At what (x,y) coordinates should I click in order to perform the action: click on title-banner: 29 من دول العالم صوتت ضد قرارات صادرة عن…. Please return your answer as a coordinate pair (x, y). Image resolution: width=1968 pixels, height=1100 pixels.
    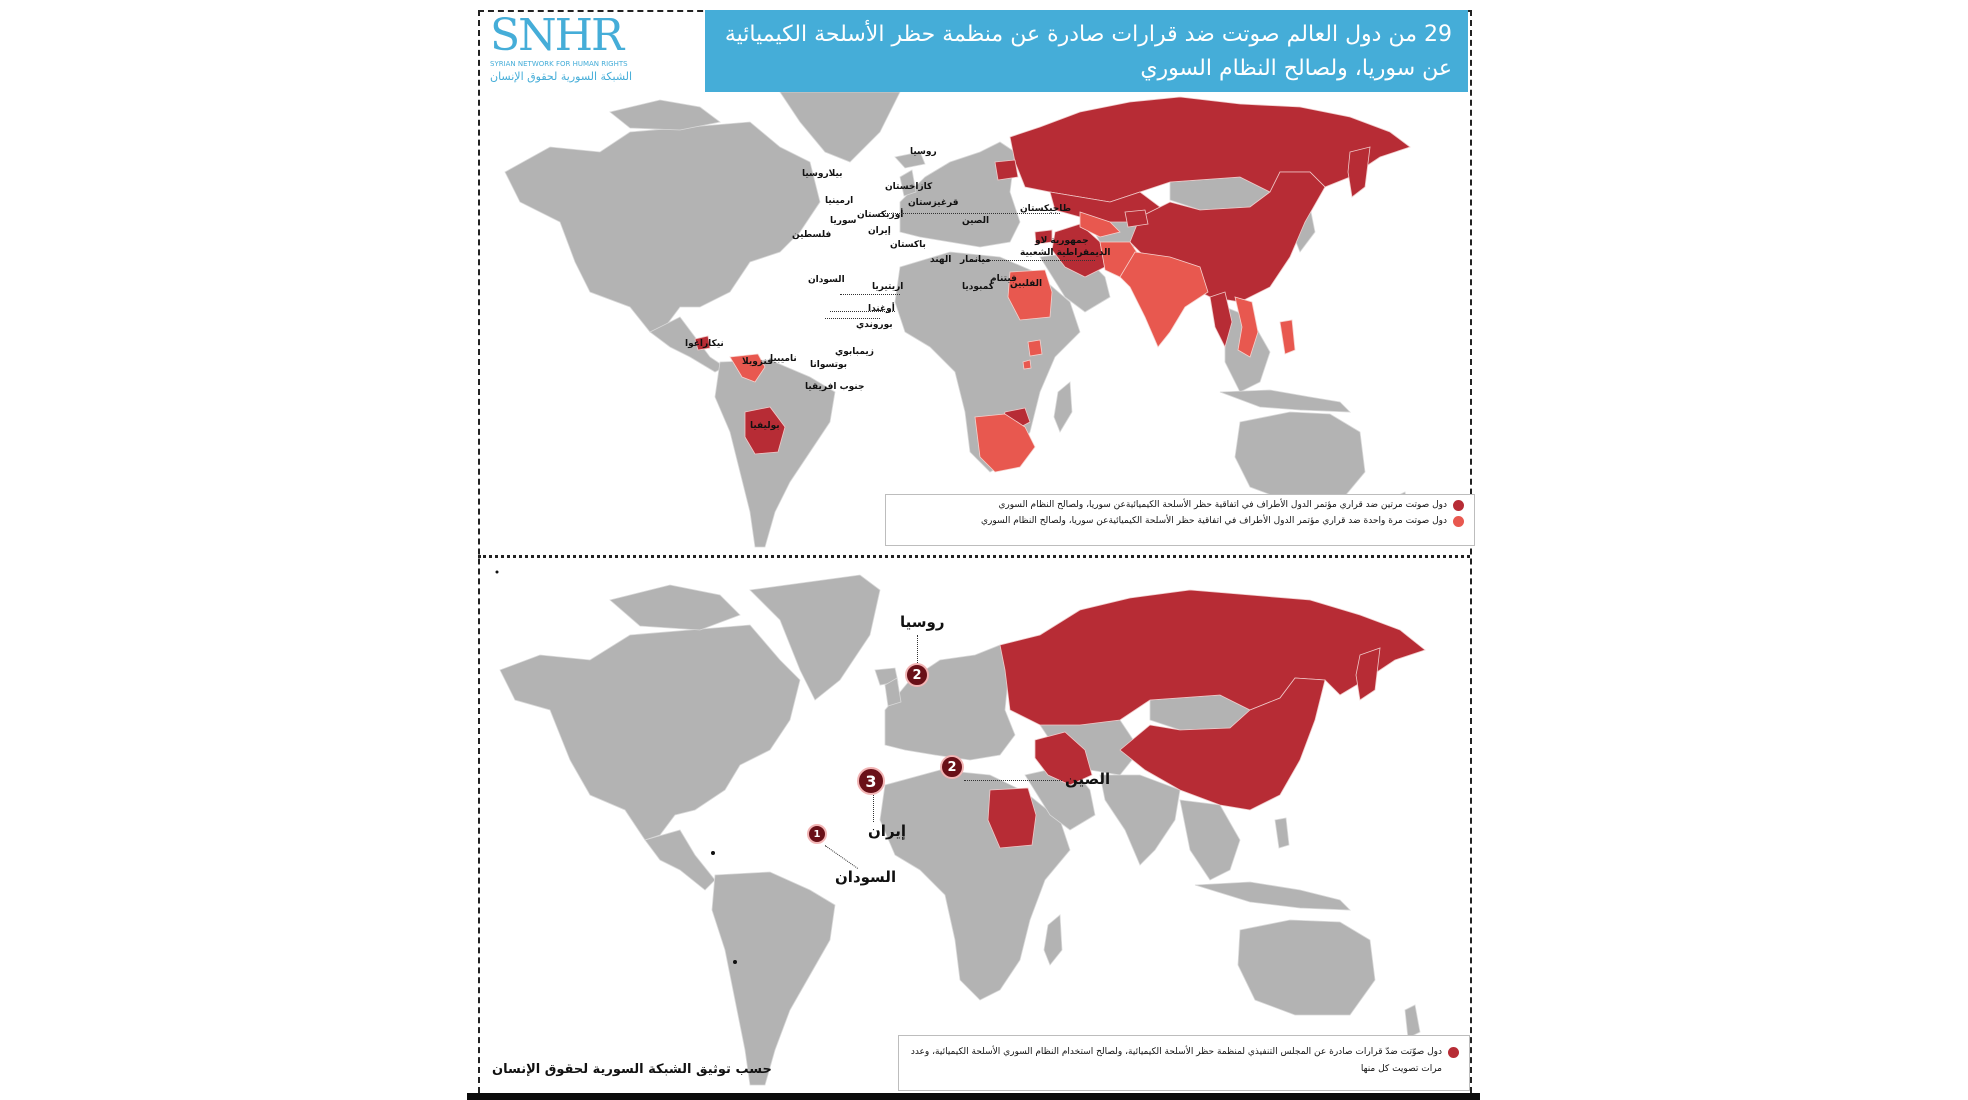
    Looking at the image, I should click on (1086, 51).